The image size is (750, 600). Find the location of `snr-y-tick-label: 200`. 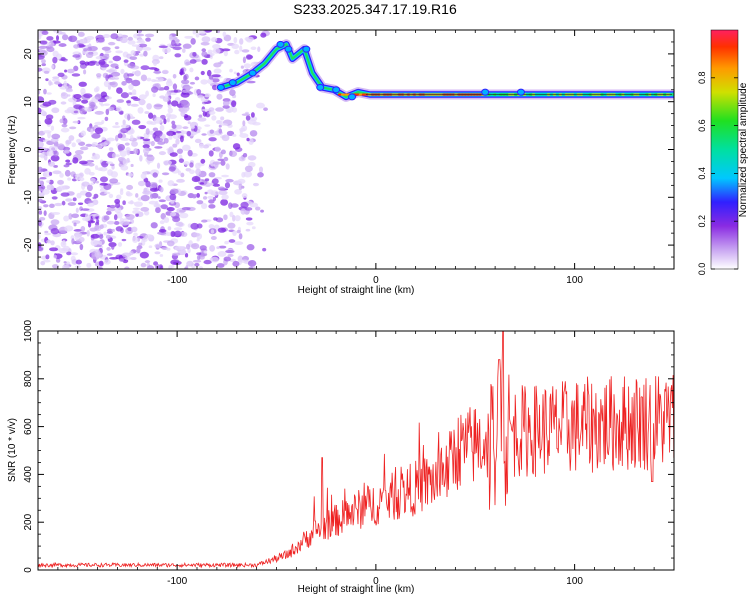

snr-y-tick-label: 200 is located at coordinates (28, 521).